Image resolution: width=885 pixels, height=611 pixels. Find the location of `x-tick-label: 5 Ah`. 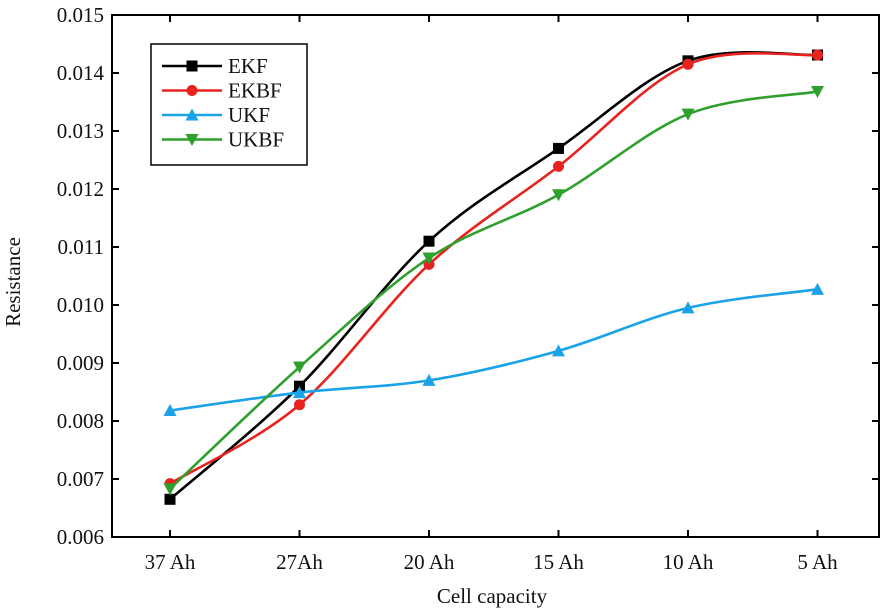

x-tick-label: 5 Ah is located at coordinates (817, 562).